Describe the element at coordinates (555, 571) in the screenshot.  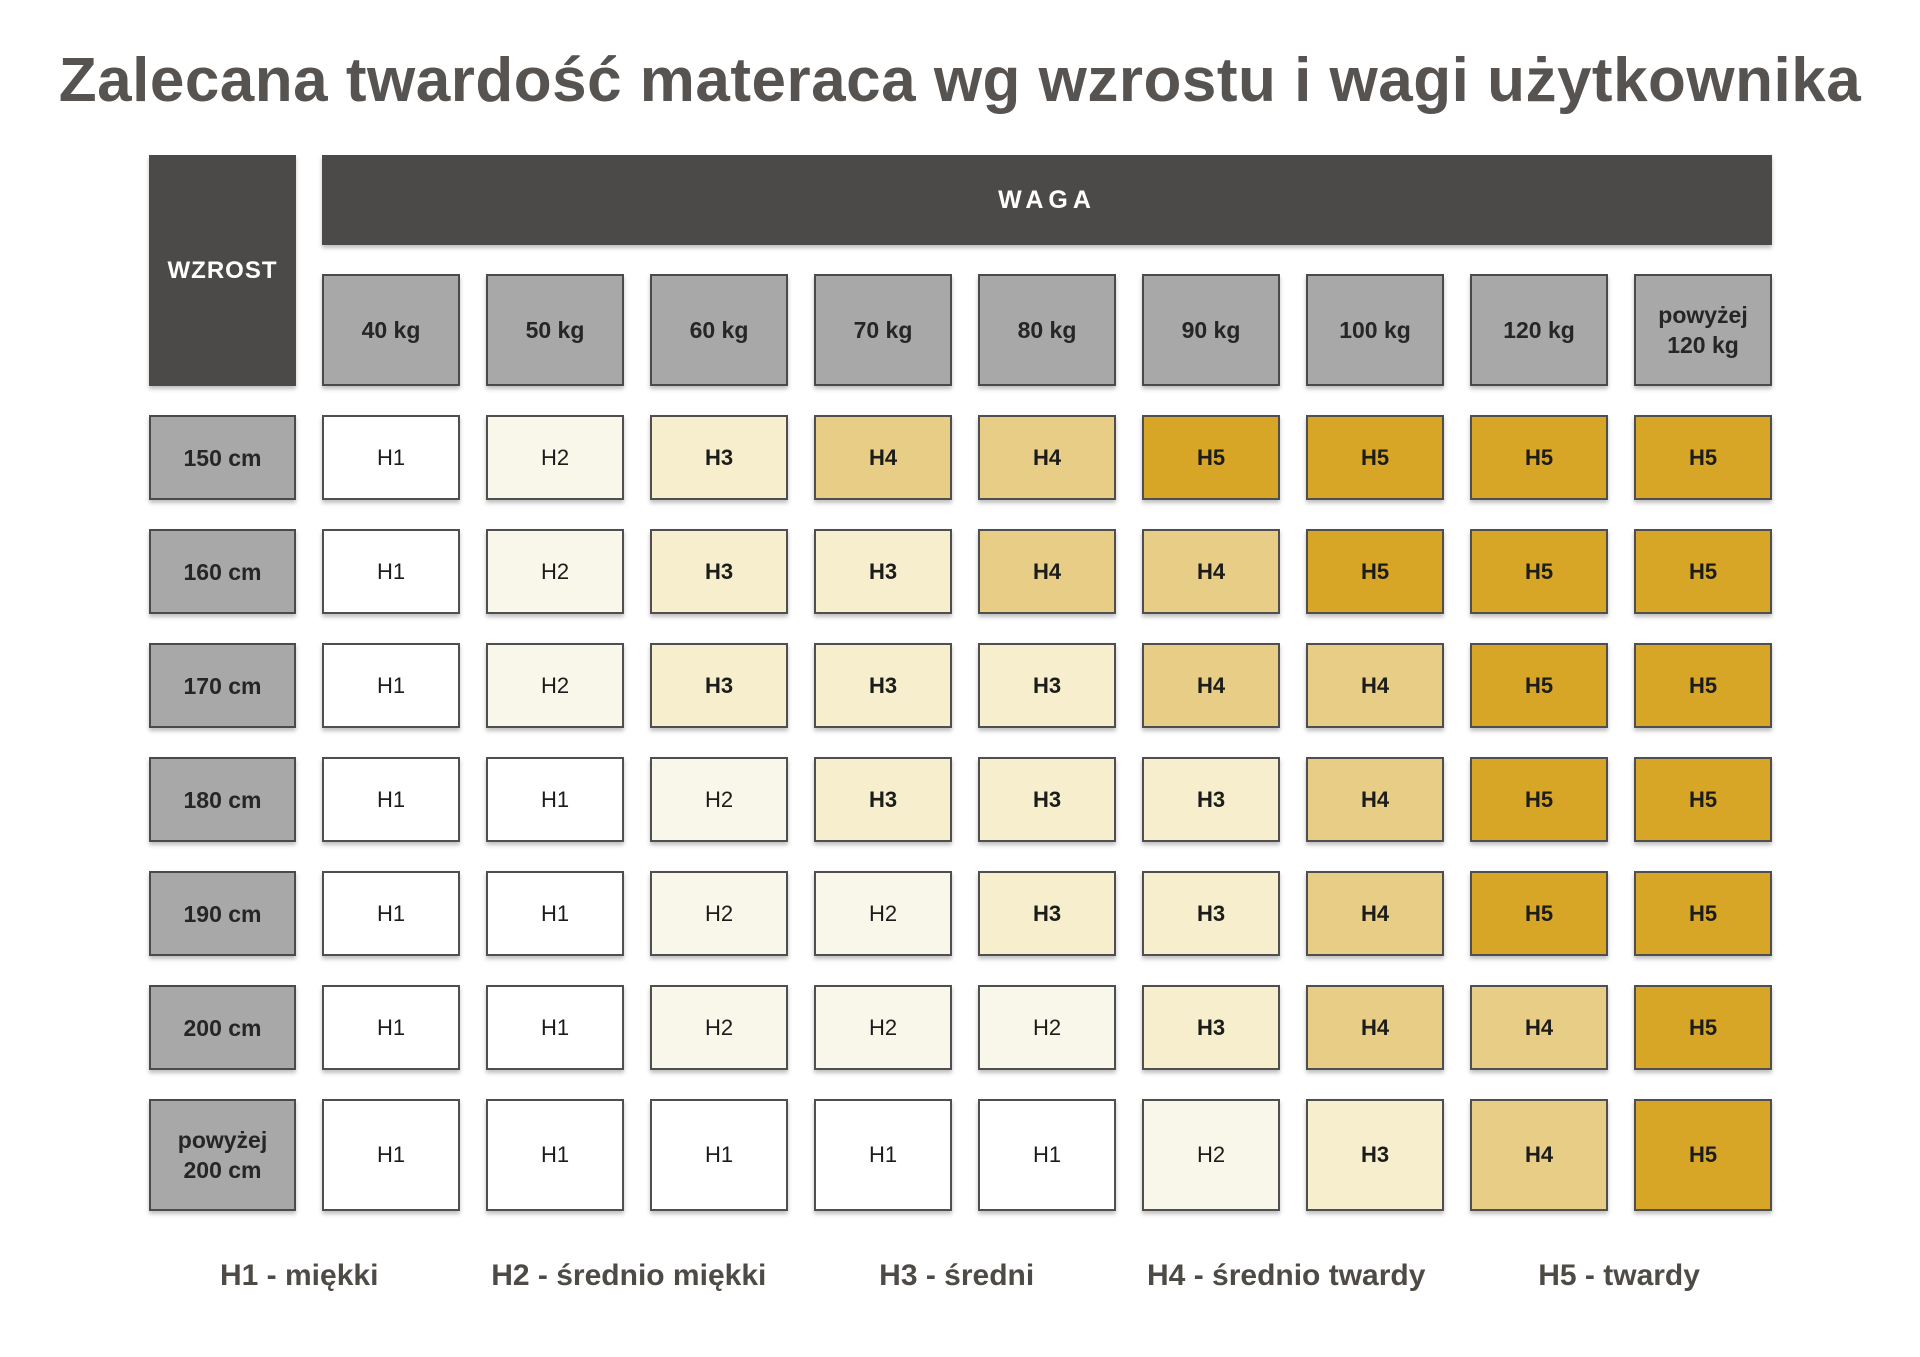
I see `firmness-cell-r2-c2: H2` at that location.